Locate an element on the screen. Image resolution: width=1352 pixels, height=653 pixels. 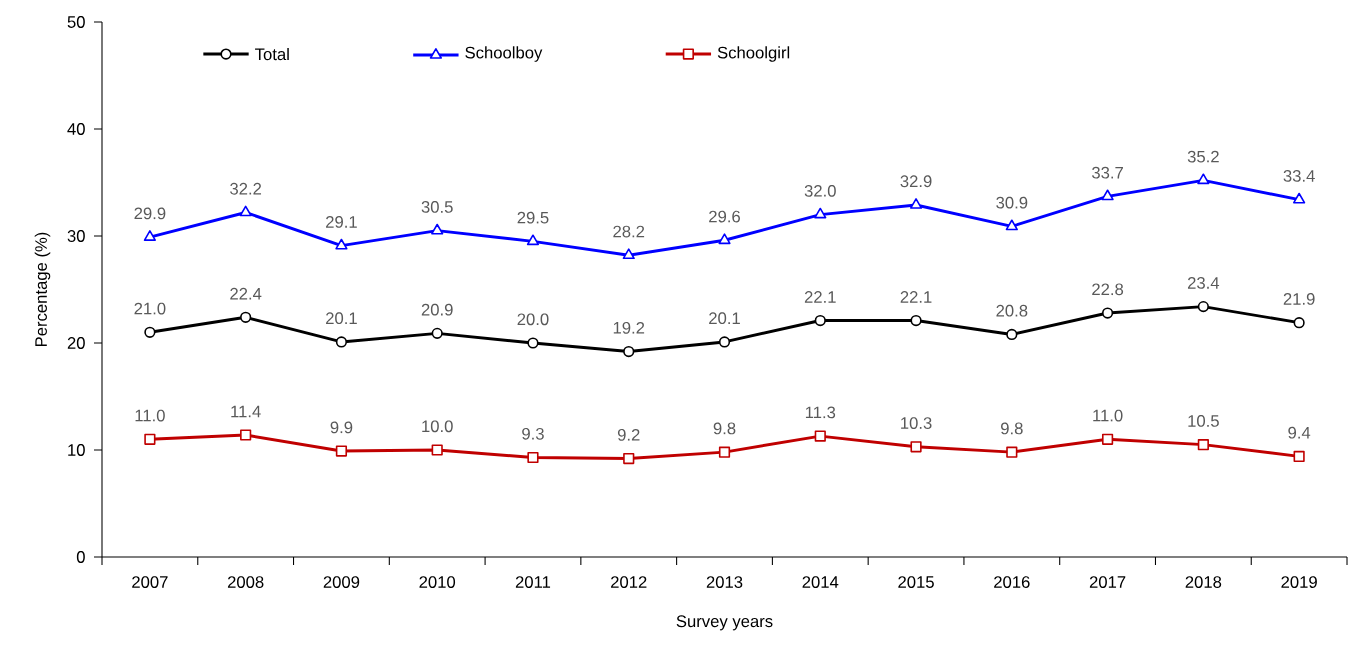
data-label: 21.9 is located at coordinates (1299, 299).